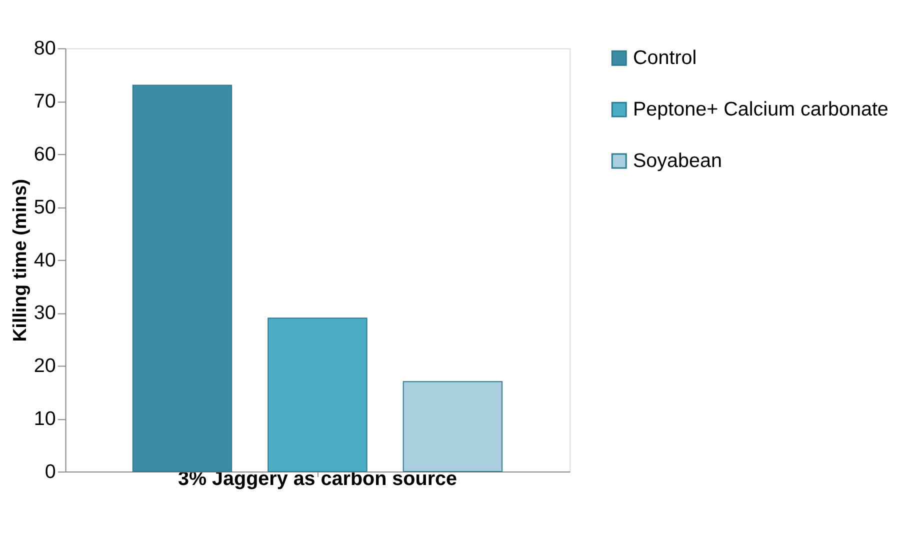  What do you see at coordinates (760, 109) in the screenshot?
I see `legend-label: Peptone+ Calcium carbonate` at bounding box center [760, 109].